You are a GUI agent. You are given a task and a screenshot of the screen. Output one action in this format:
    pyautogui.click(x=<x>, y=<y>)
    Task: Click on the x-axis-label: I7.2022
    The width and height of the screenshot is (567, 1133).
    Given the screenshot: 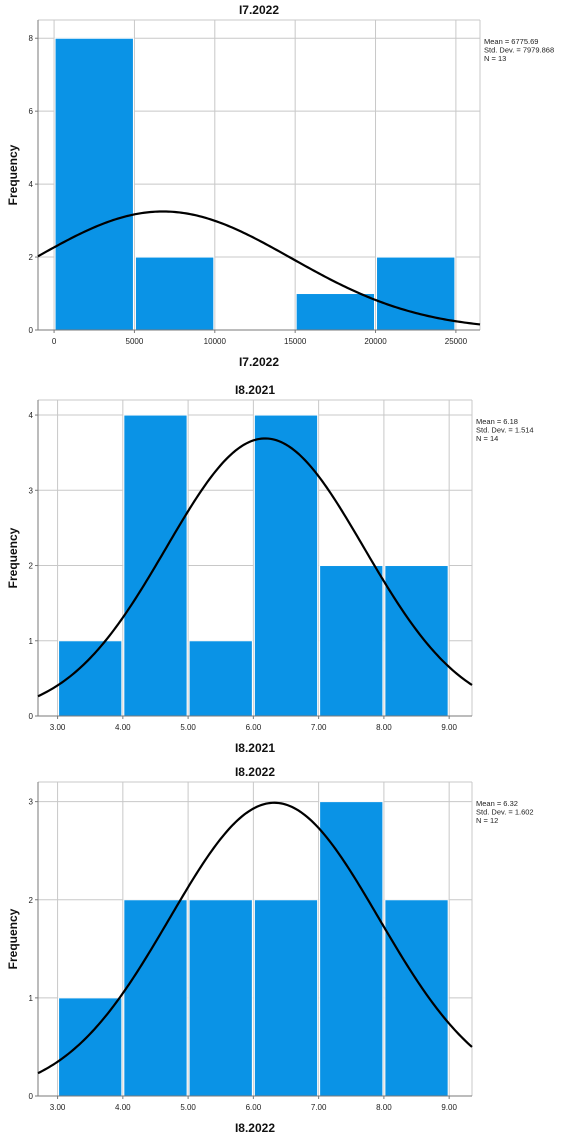 What is the action you would take?
    pyautogui.click(x=259, y=362)
    